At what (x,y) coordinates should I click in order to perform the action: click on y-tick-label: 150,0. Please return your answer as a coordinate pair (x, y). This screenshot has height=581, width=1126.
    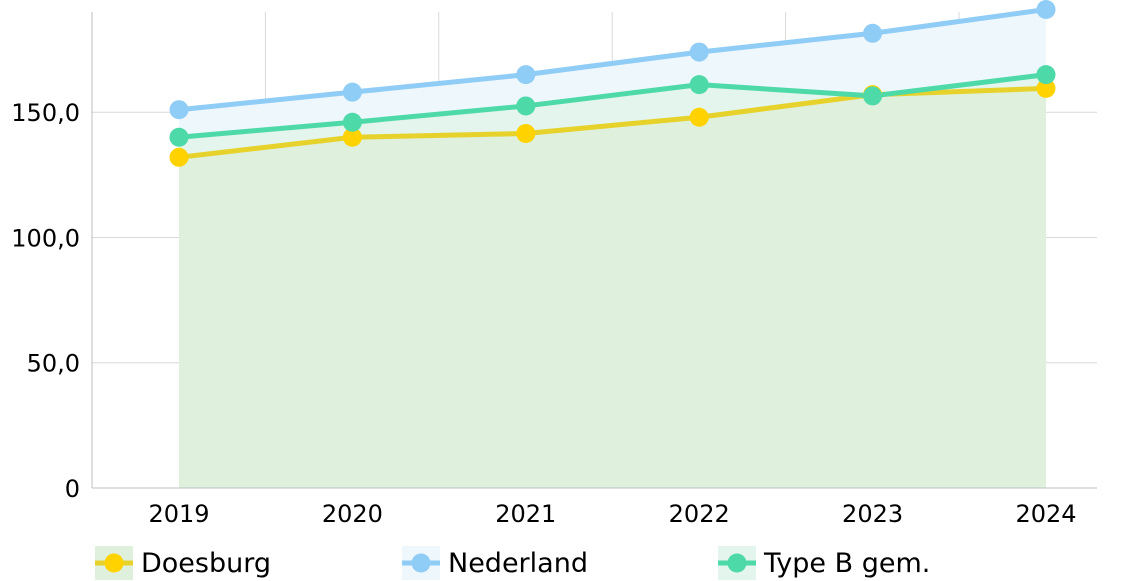
    Looking at the image, I should click on (45, 113).